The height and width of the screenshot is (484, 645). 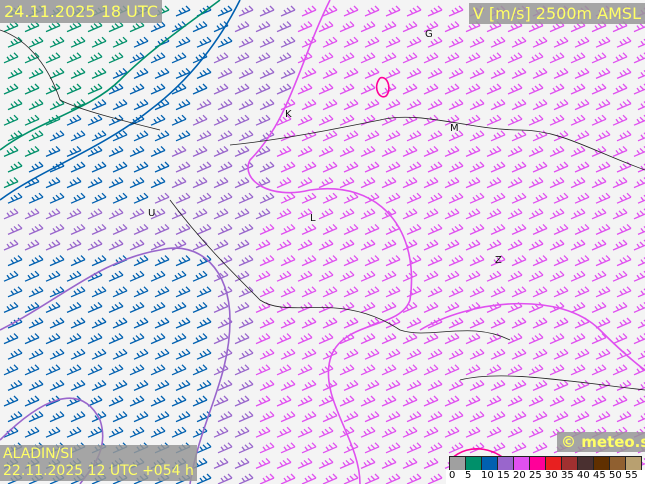 I want to click on legend-tick: 45, so click(x=599, y=475).